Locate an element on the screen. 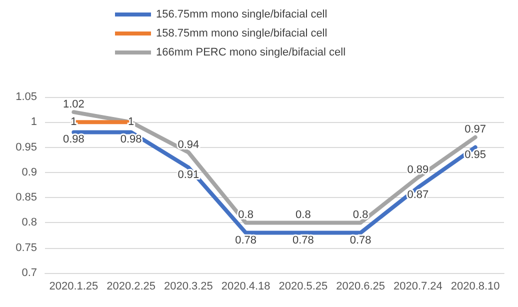 Image resolution: width=518 pixels, height=307 pixels. legend-label: 158.75mm mono single/bifacial cell is located at coordinates (242, 34).